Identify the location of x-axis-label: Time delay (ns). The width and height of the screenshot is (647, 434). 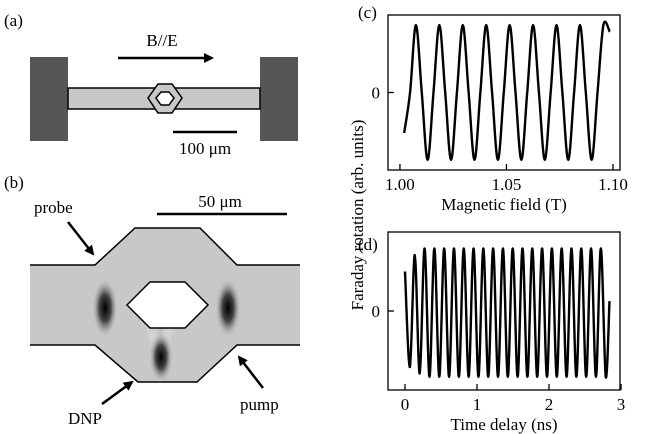
(503, 424).